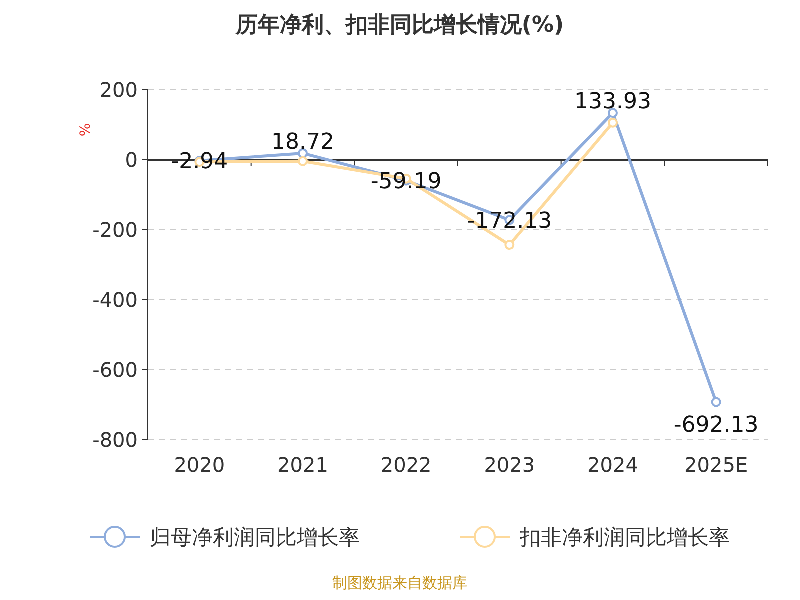 The height and width of the screenshot is (600, 800). I want to click on data-label: -692.13, so click(716, 425).